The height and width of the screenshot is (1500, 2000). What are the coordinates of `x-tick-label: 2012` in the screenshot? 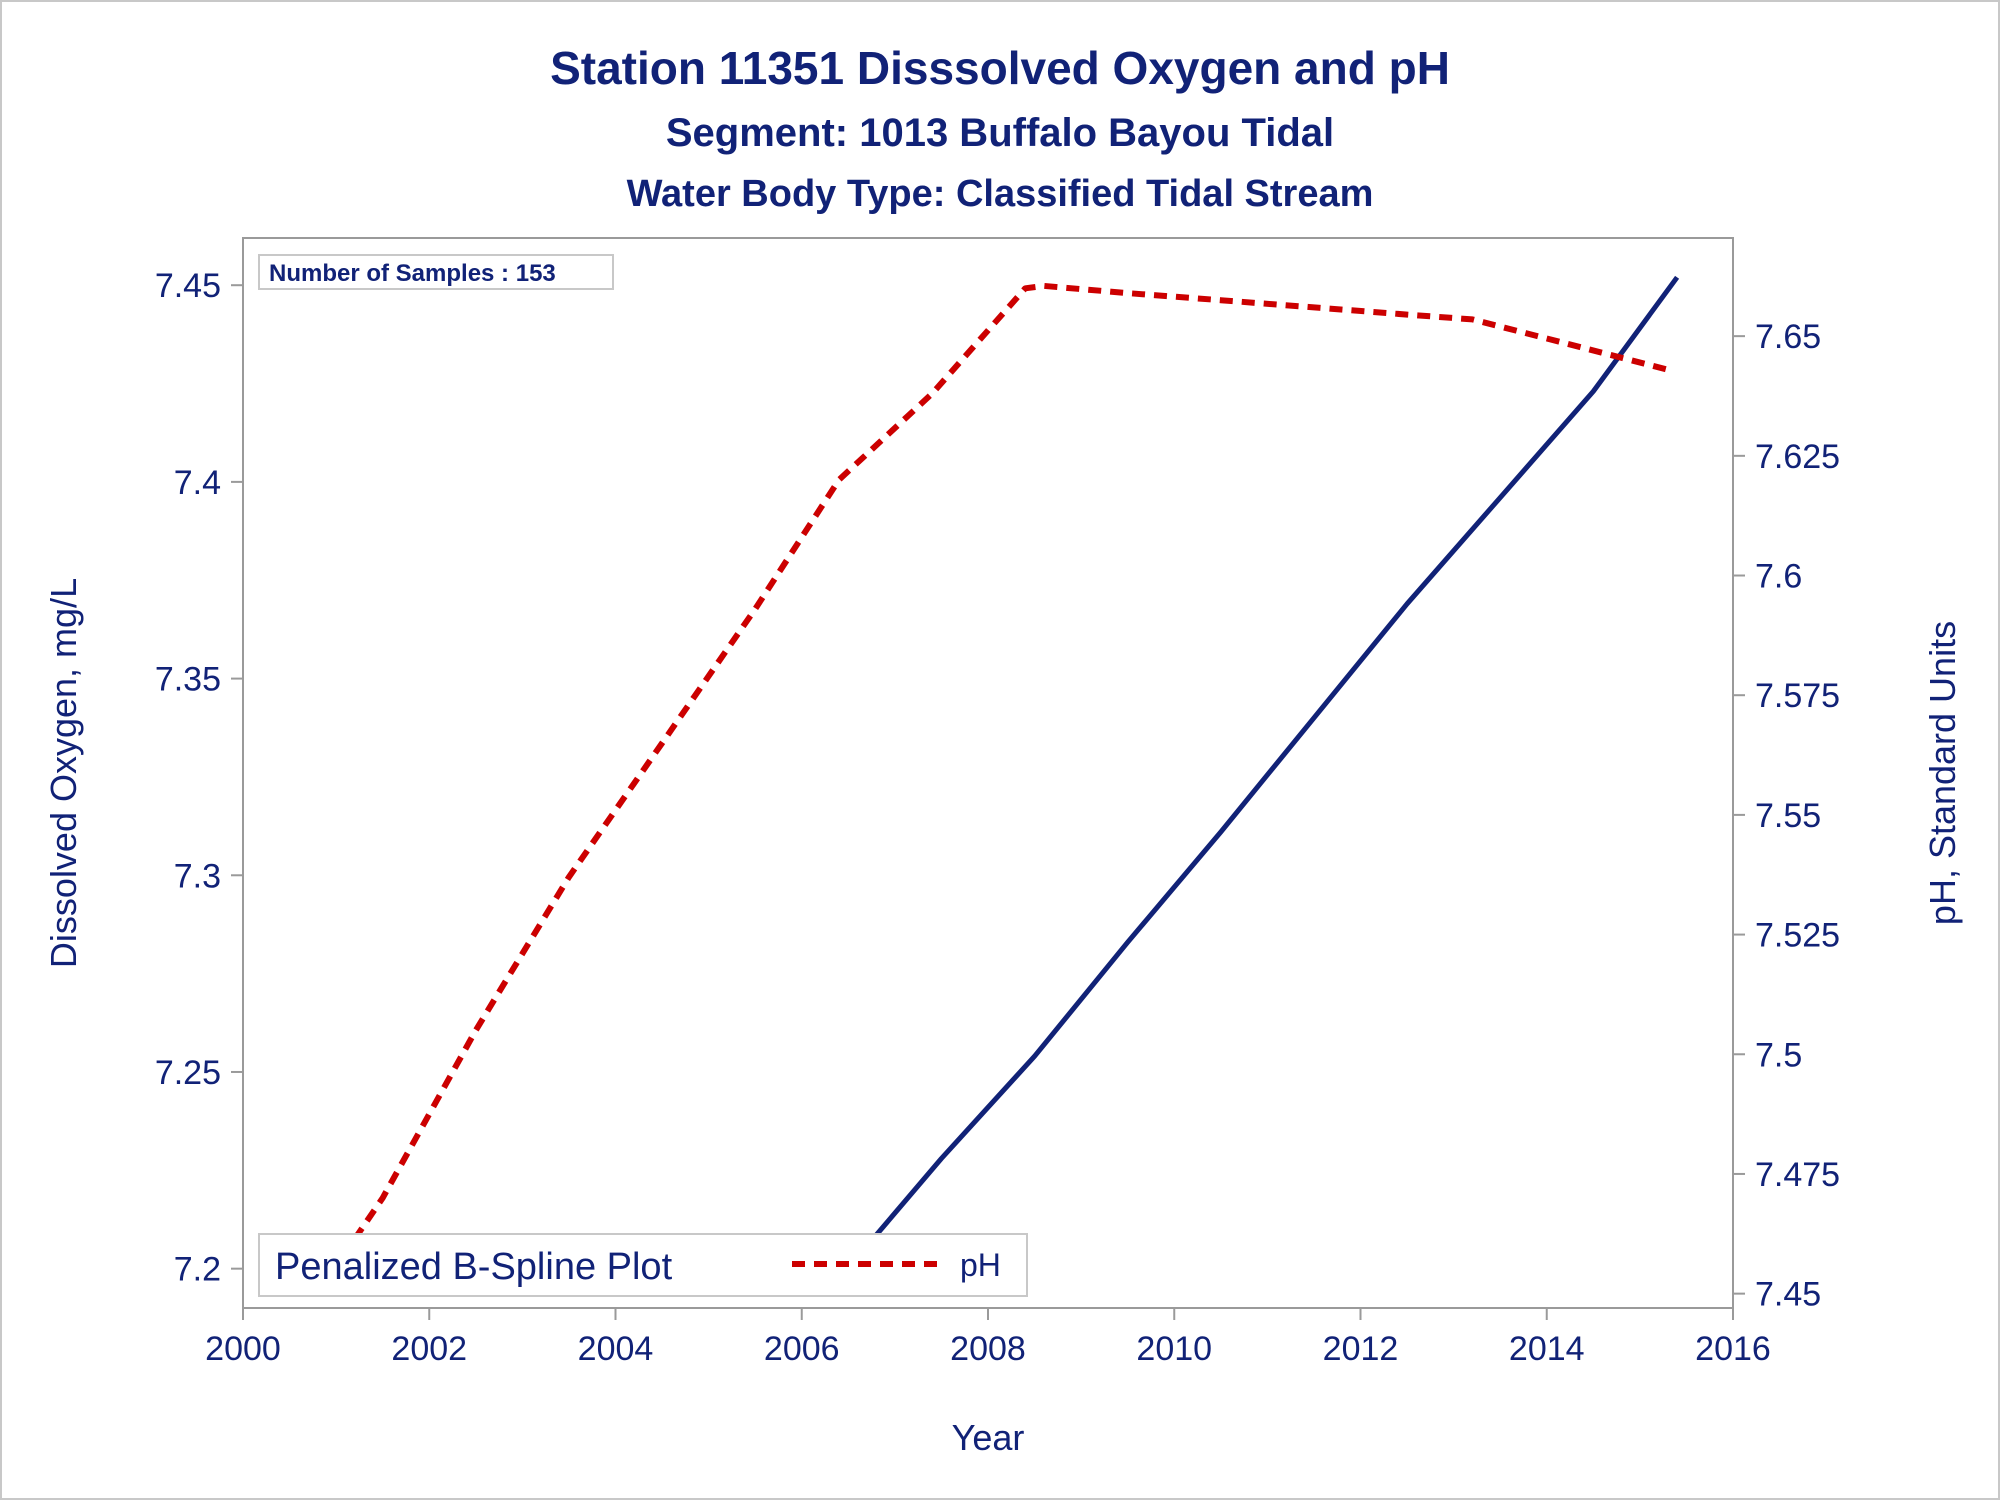 It's located at (1361, 1349).